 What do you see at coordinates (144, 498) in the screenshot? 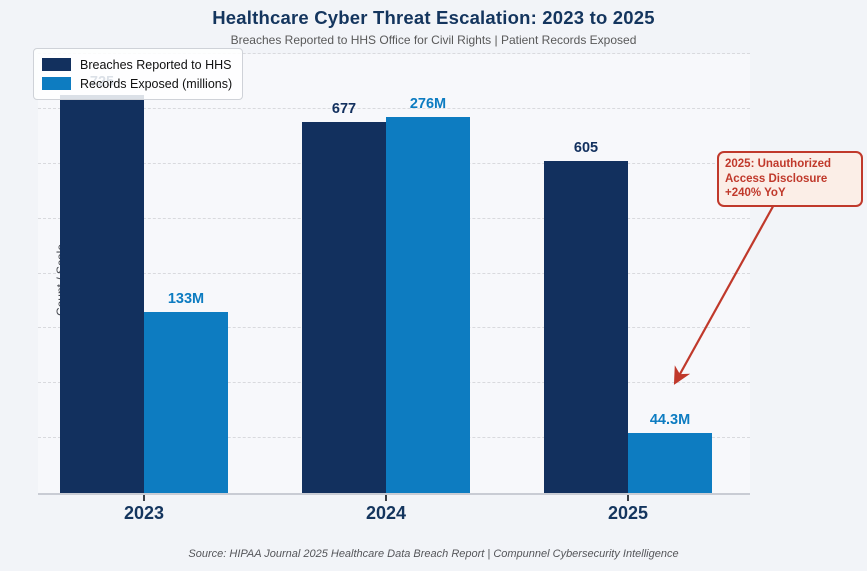
I see `x-tick-2023` at bounding box center [144, 498].